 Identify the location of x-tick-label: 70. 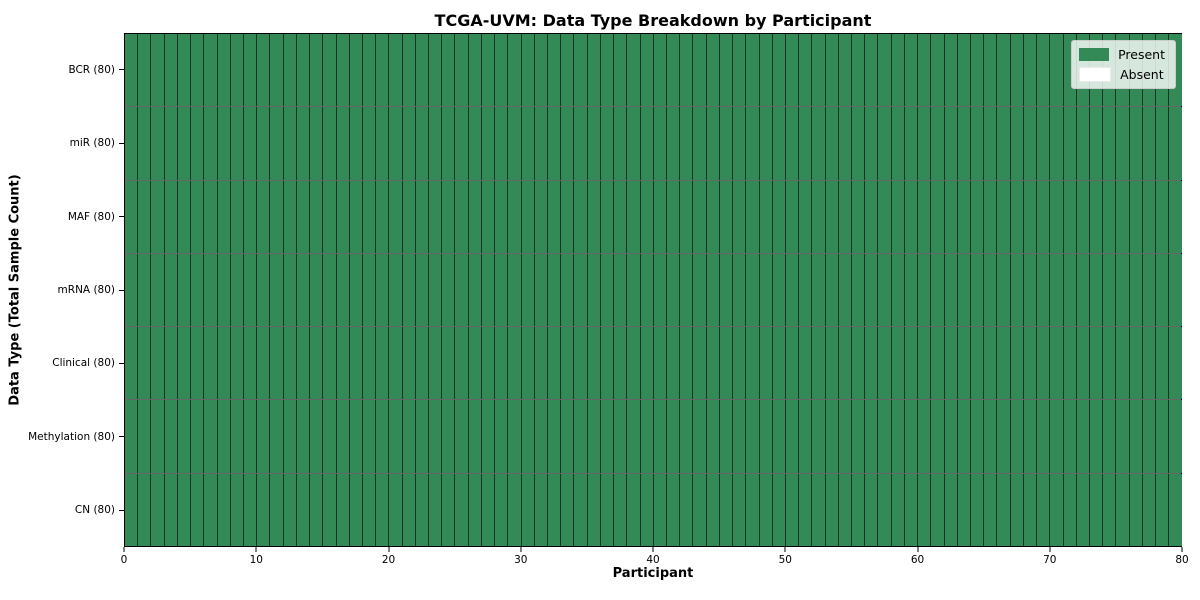
(1050, 560).